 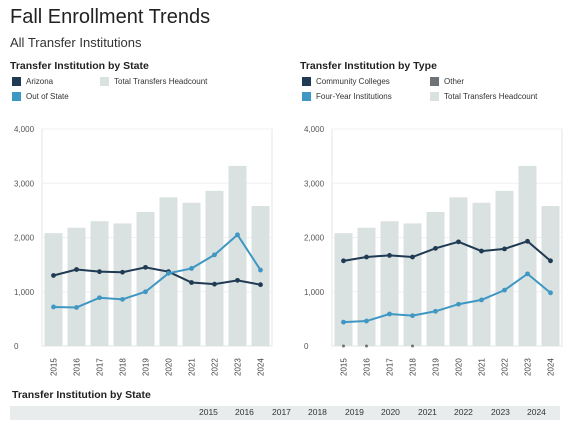 I want to click on legend-label: Four-Year Institutions, so click(x=354, y=96).